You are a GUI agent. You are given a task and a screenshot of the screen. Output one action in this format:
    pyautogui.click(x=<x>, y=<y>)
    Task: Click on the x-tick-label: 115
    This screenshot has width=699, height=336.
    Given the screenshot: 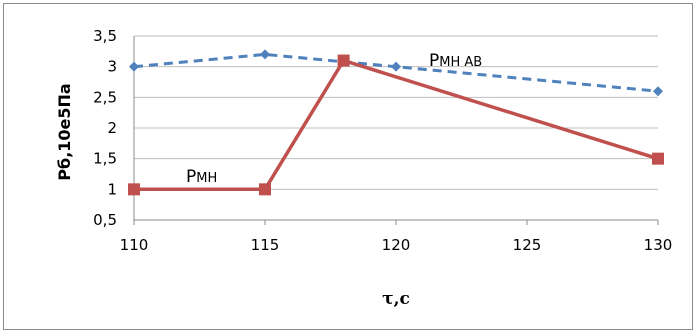 What is the action you would take?
    pyautogui.click(x=265, y=245)
    